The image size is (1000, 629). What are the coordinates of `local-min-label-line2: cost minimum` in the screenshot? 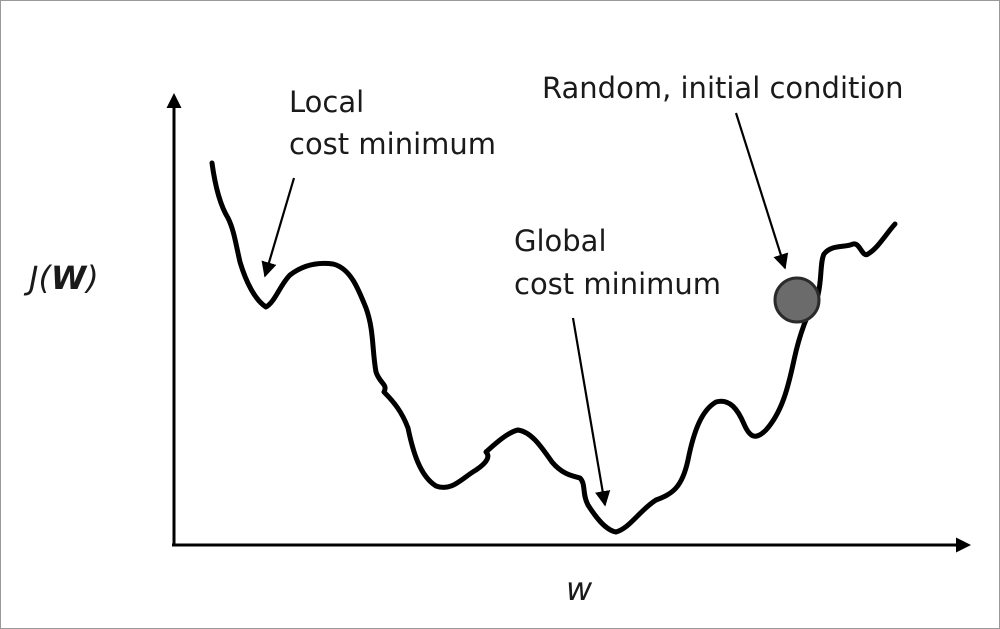 It's located at (392, 144).